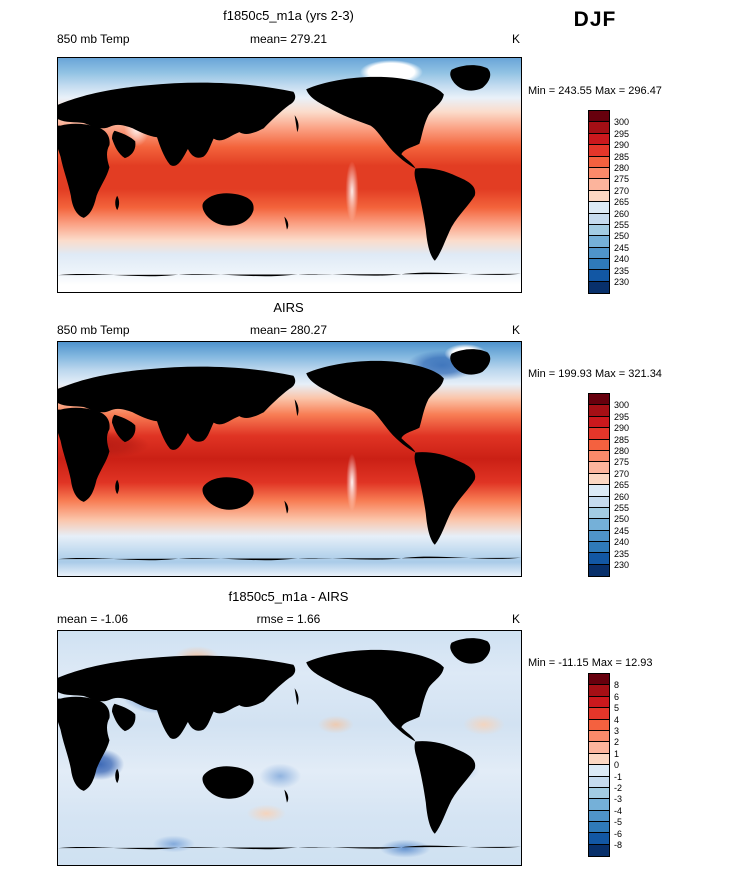 The width and height of the screenshot is (733, 872). I want to click on colorbar-tick-label: -1, so click(618, 776).